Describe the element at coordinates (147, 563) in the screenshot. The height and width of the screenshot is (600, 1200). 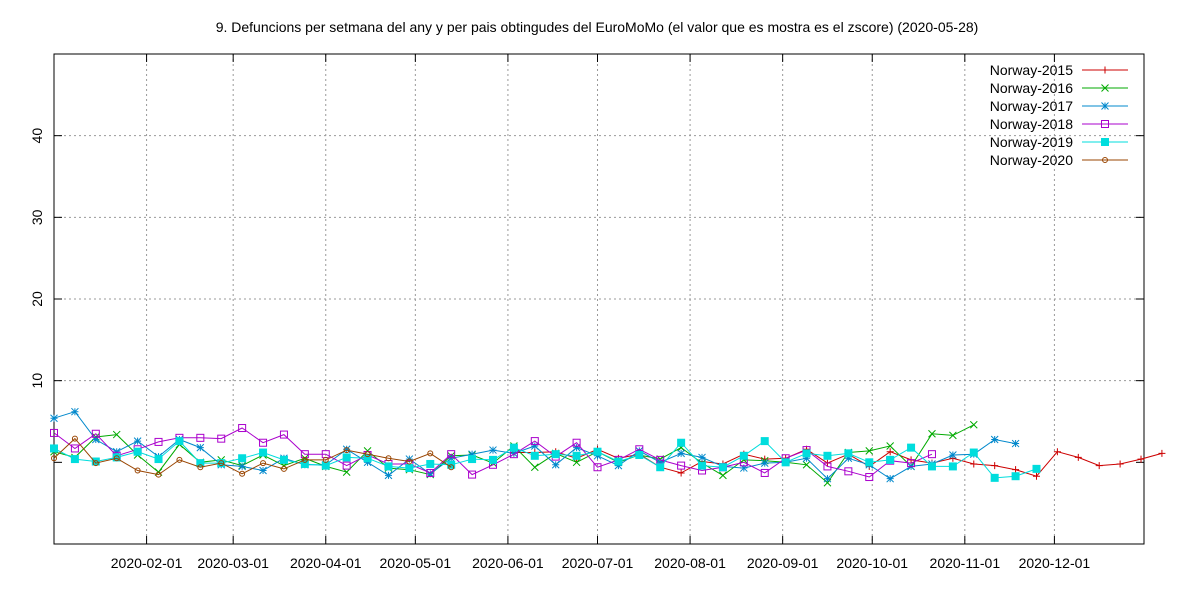
I see `x-tick-label: 2020-02-01` at that location.